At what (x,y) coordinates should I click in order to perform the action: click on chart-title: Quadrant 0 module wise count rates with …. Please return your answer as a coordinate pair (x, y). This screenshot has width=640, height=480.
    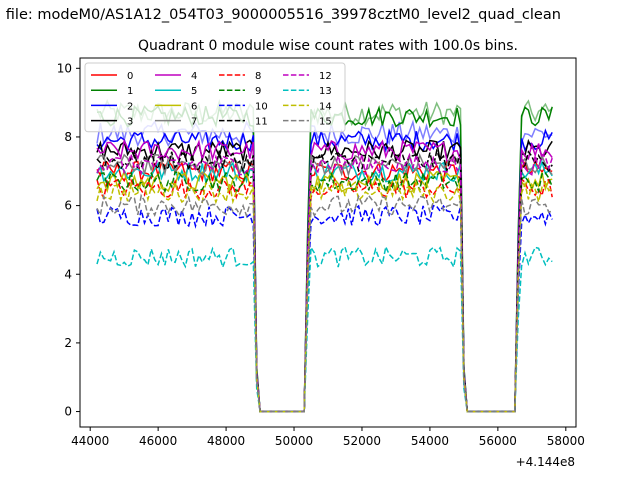
    Looking at the image, I should click on (328, 46).